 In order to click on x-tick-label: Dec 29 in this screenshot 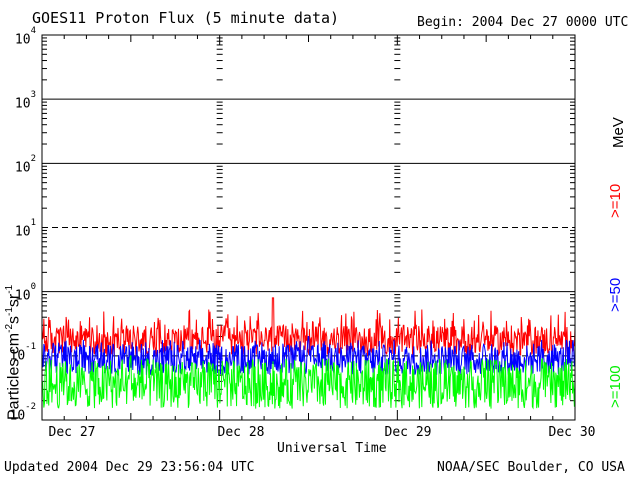, I will do `click(408, 432)`.